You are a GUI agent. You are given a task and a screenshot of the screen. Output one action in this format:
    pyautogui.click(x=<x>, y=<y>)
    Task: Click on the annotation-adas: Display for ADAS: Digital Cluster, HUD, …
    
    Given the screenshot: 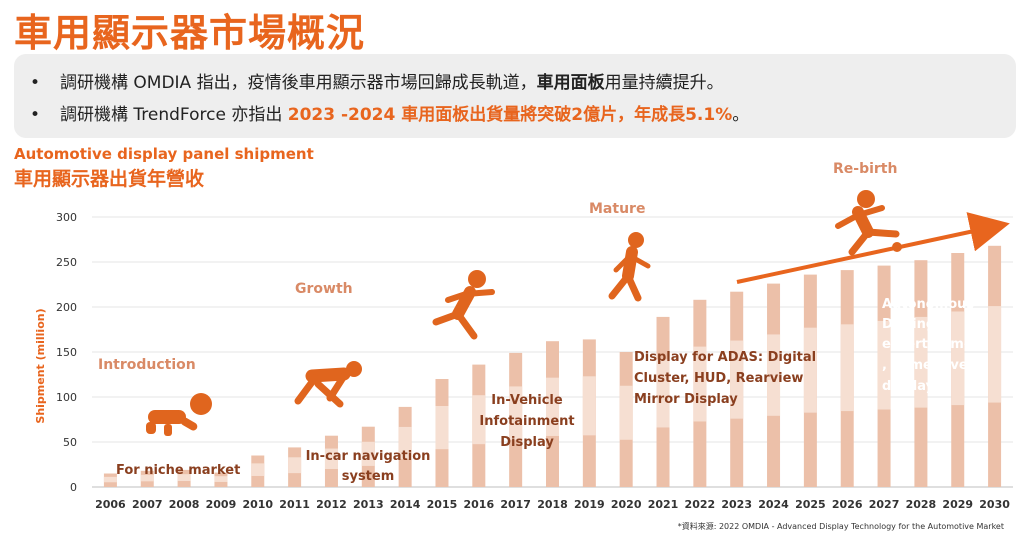 What is the action you would take?
    pyautogui.click(x=725, y=378)
    